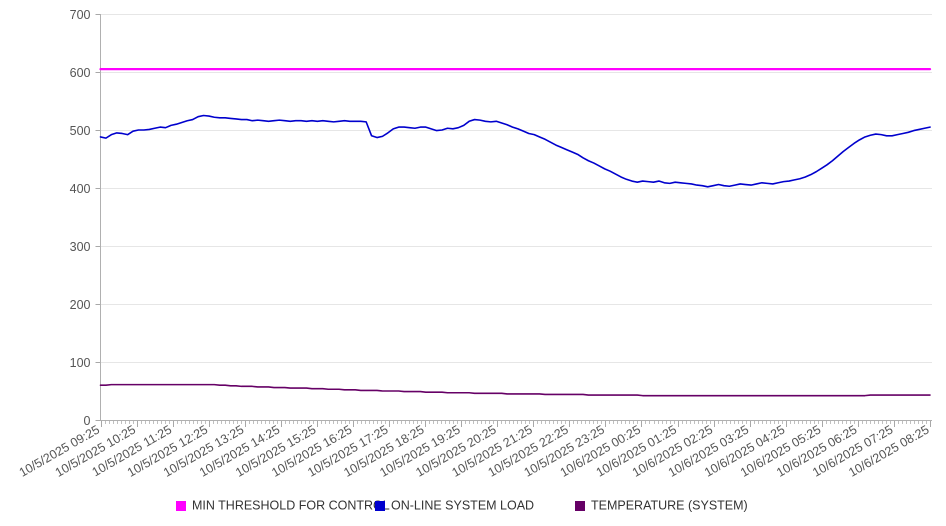  I want to click on y-axis-tick-label: 400, so click(80, 189).